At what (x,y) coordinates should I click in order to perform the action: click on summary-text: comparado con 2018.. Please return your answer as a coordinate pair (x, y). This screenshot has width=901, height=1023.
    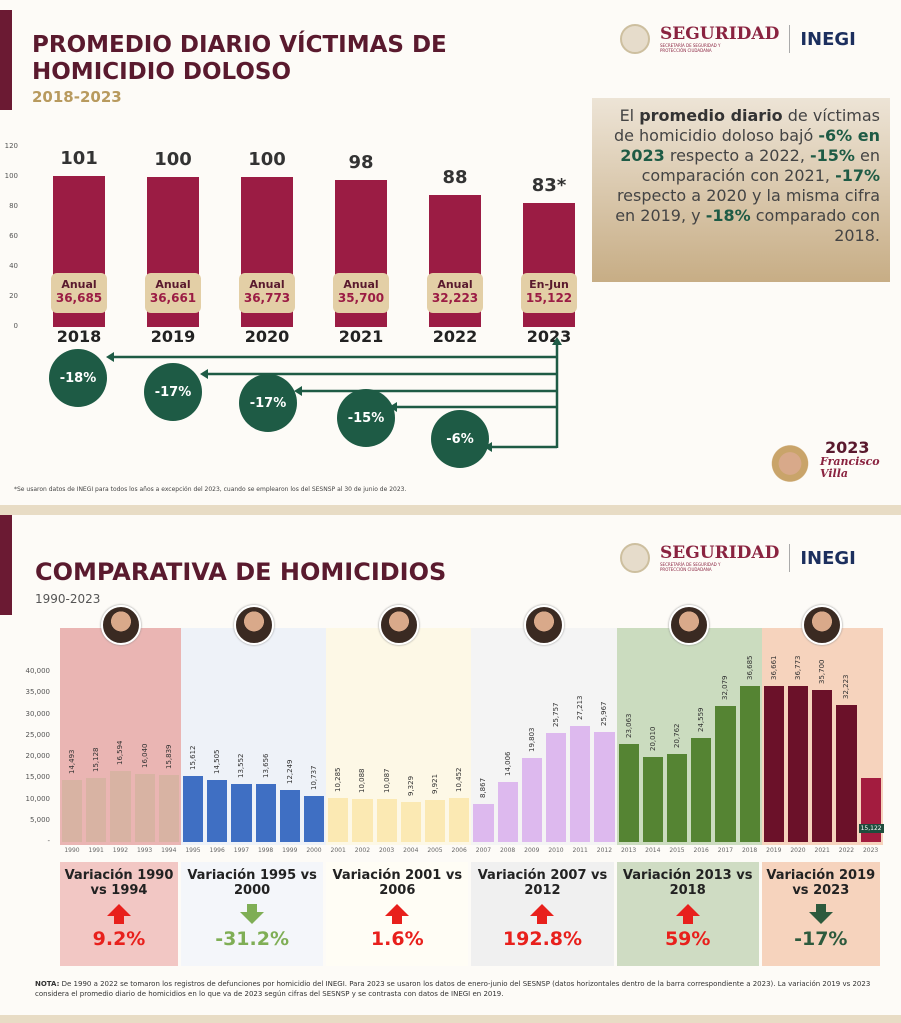
    Looking at the image, I should click on (815, 225).